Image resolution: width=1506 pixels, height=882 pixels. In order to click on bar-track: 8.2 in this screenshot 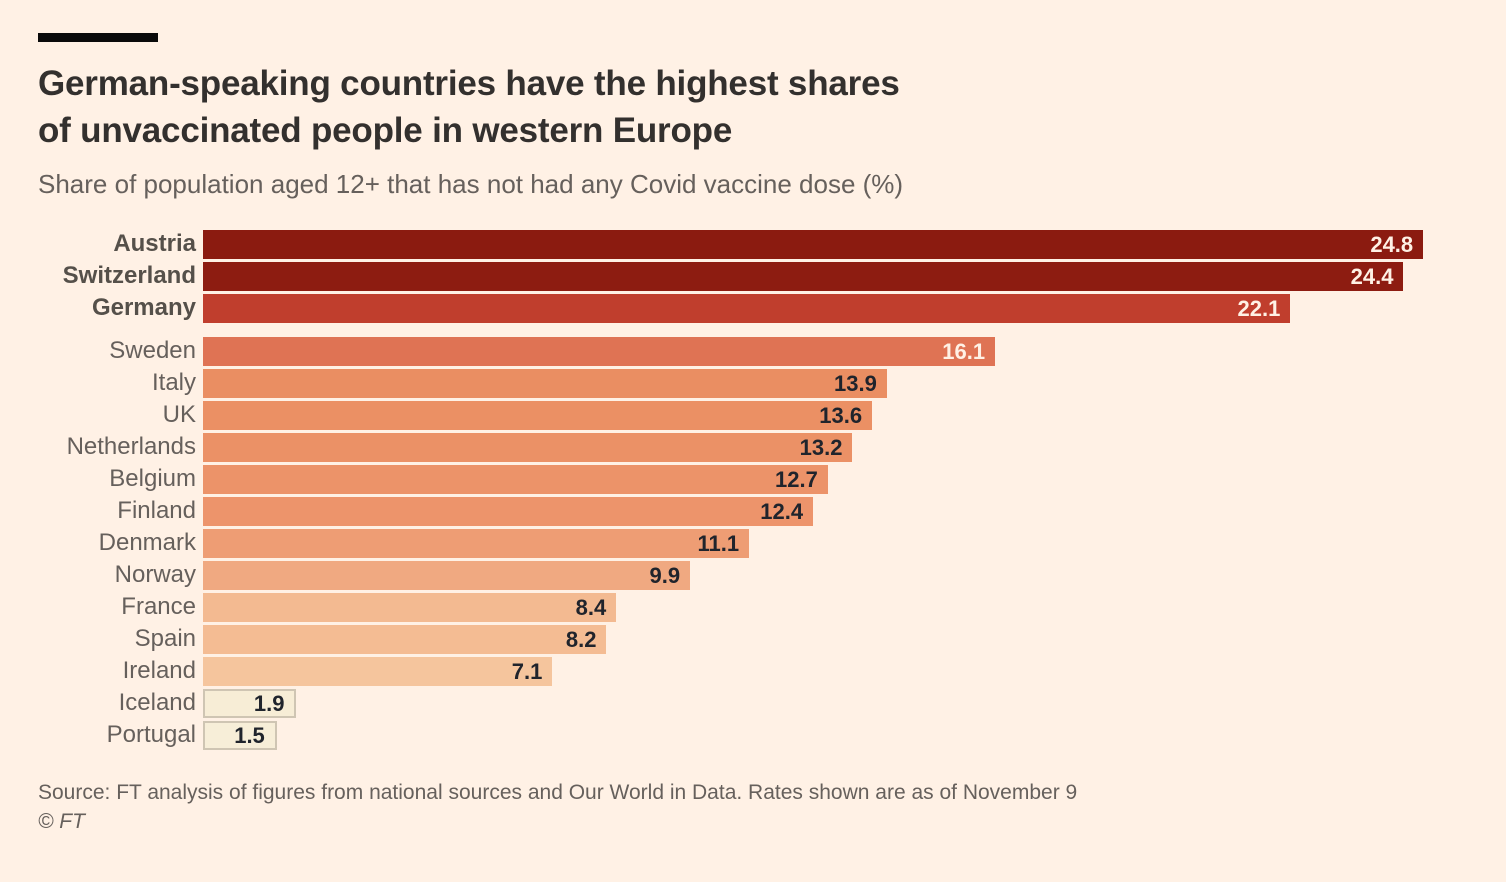, I will do `click(818, 639)`.